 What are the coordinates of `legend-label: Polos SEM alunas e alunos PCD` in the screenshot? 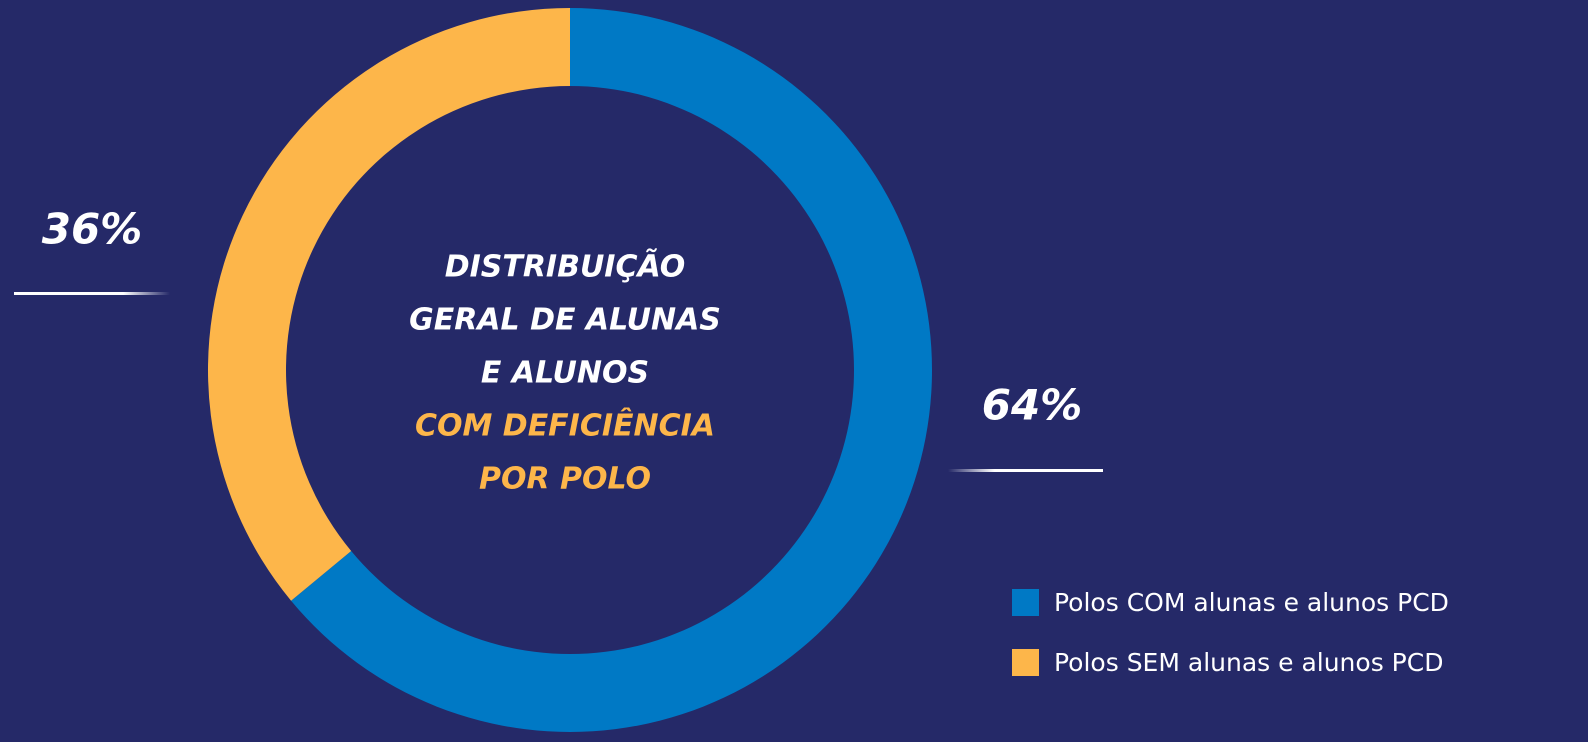 It's located at (1248, 662).